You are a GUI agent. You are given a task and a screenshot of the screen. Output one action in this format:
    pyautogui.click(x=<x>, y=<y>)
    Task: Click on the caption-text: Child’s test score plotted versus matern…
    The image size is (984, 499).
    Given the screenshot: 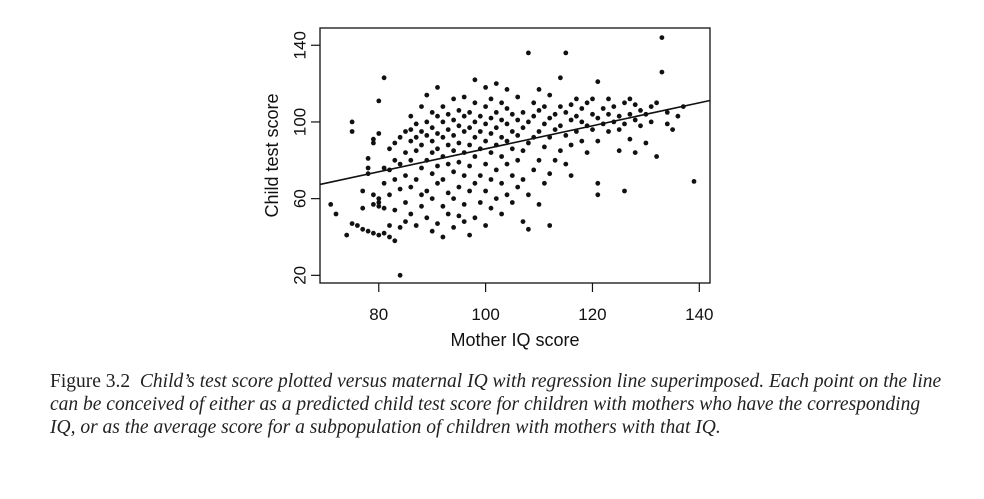 What is the action you would take?
    pyautogui.click(x=496, y=404)
    